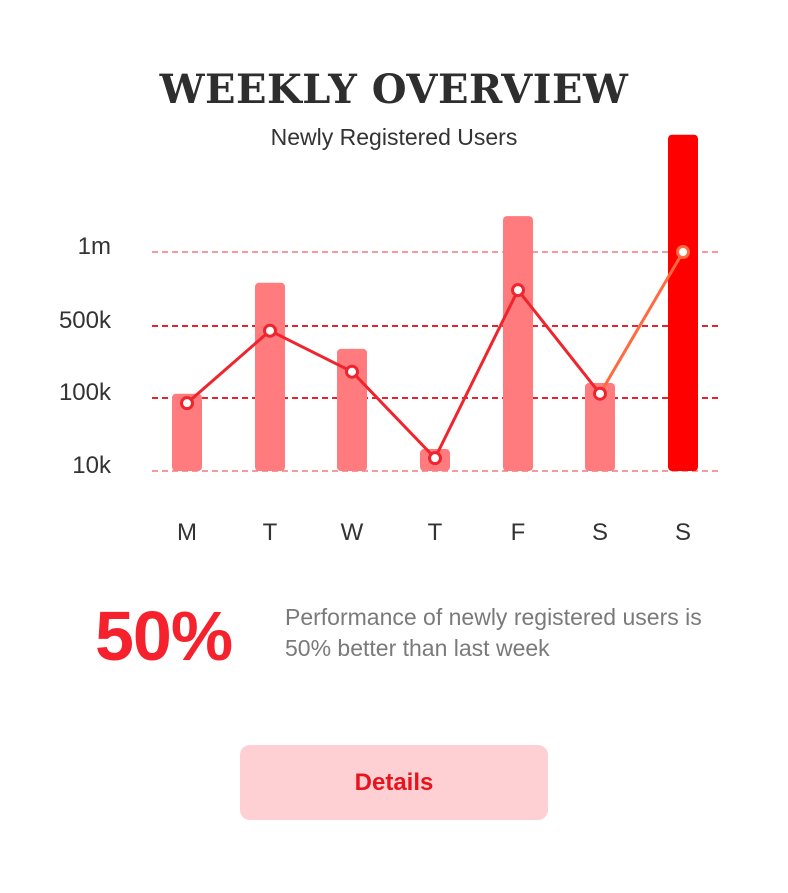 The width and height of the screenshot is (788, 893). What do you see at coordinates (85, 320) in the screenshot?
I see `y-tick-label: 500k` at bounding box center [85, 320].